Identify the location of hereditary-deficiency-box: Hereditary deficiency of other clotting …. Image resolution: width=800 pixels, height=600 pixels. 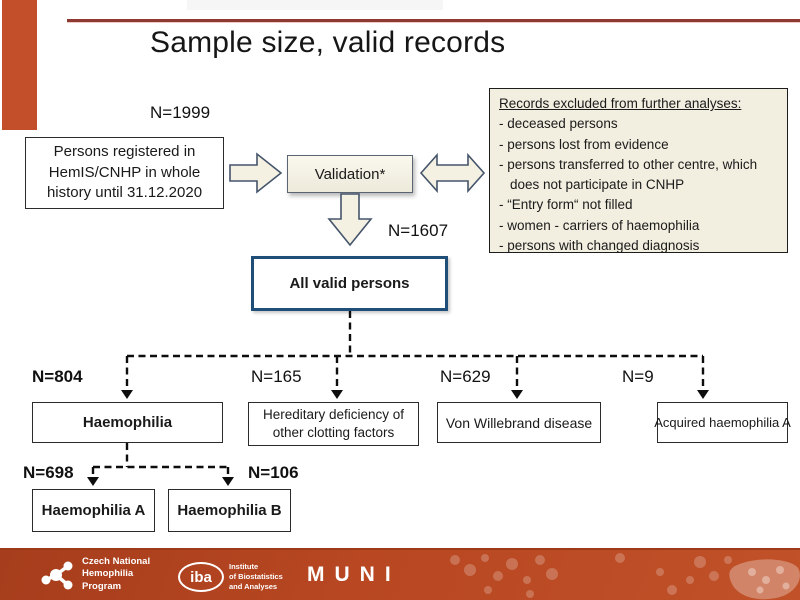
(333, 424).